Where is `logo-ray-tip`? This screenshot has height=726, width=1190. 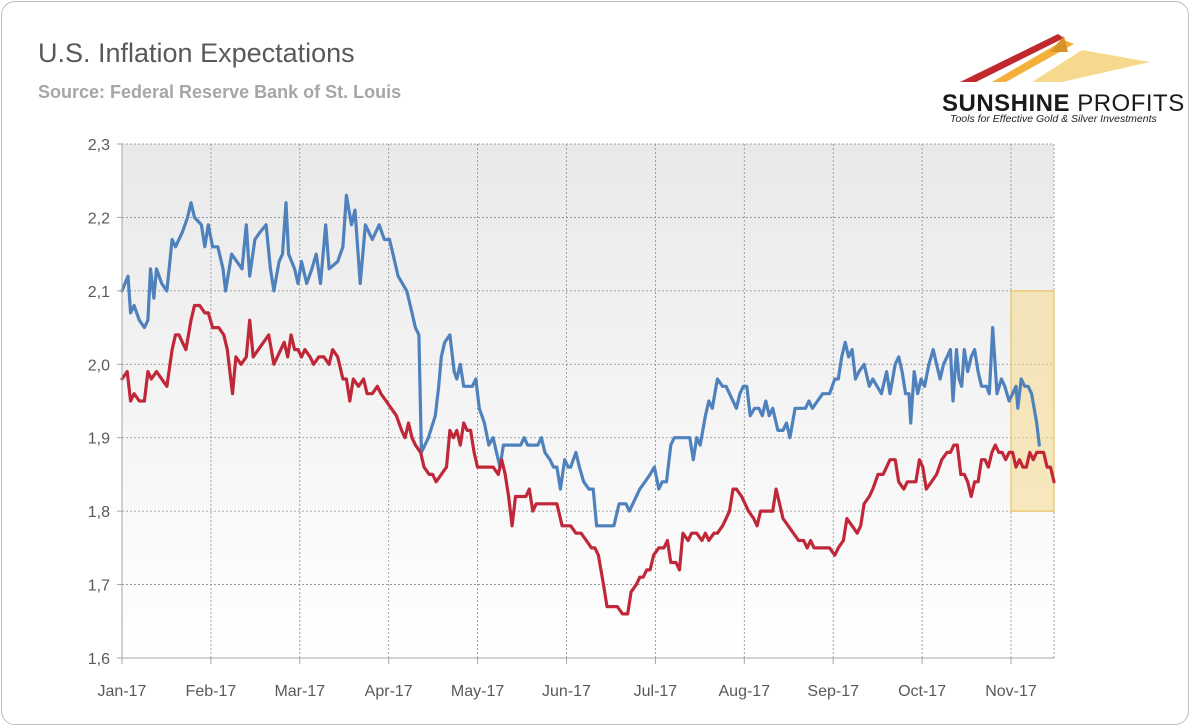
logo-ray-tip is located at coordinates (1059, 44).